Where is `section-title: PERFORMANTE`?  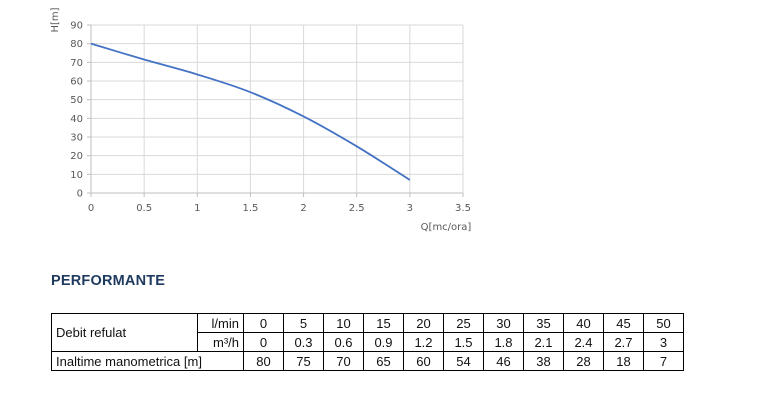 section-title: PERFORMANTE is located at coordinates (108, 281).